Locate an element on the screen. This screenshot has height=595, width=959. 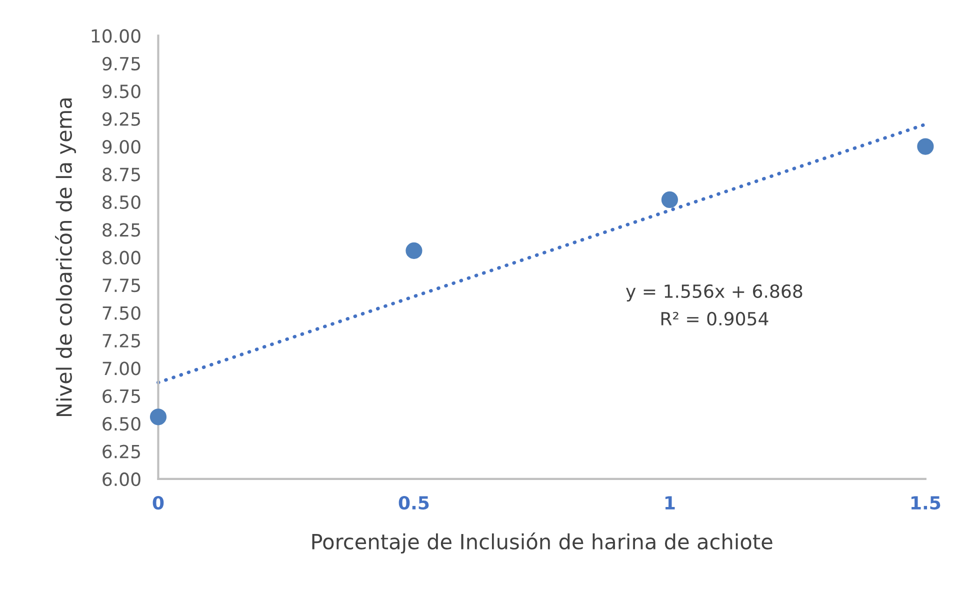
x-tick-label: 1 is located at coordinates (670, 503).